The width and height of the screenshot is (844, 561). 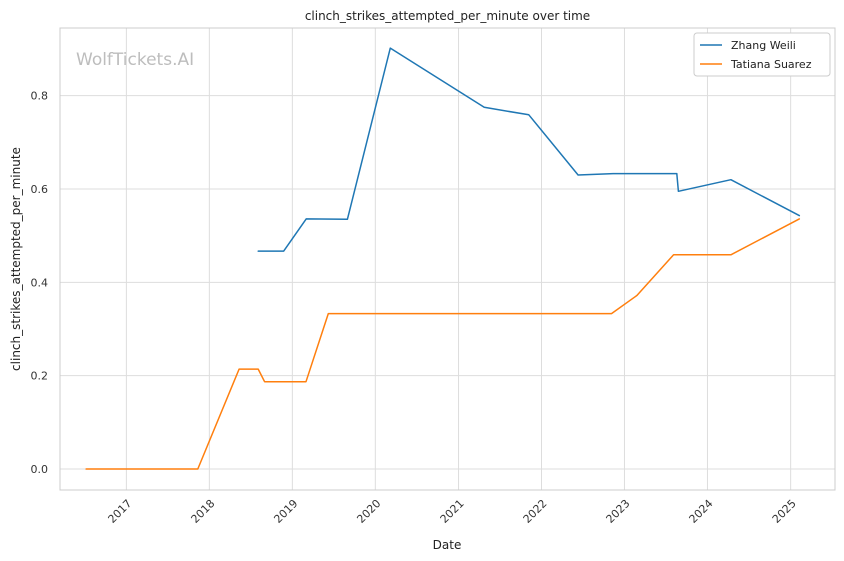 I want to click on y-tick-label: 0.4, so click(x=40, y=282).